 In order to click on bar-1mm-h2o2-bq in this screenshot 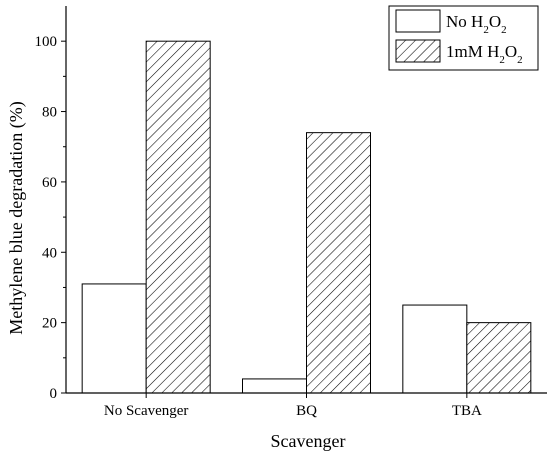, I will do `click(338, 263)`.